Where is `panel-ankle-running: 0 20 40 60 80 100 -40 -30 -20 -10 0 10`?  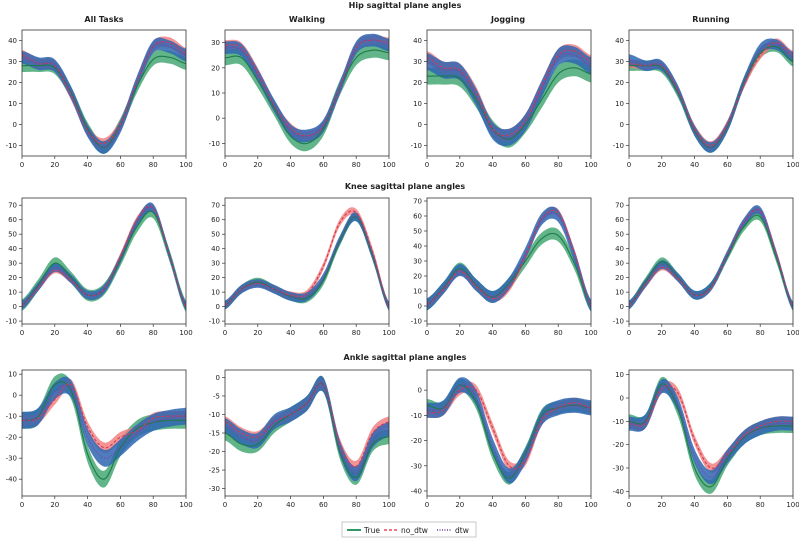 panel-ankle-running: 0 20 40 60 80 100 -40 -30 -20 -10 0 10 is located at coordinates (706, 439).